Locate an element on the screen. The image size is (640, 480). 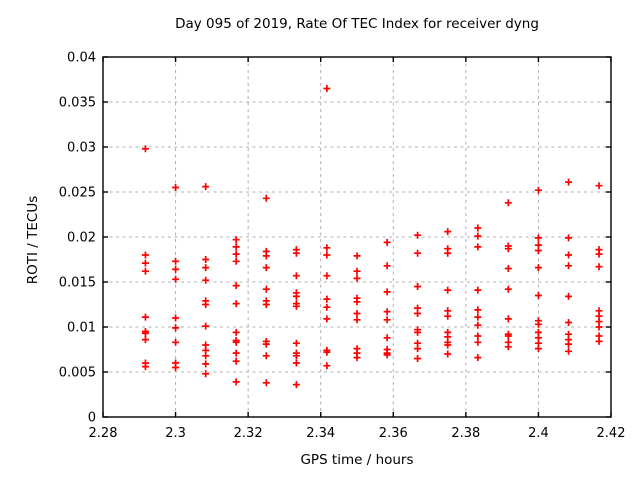
y-tick-label: 0.03 is located at coordinates (81, 148).